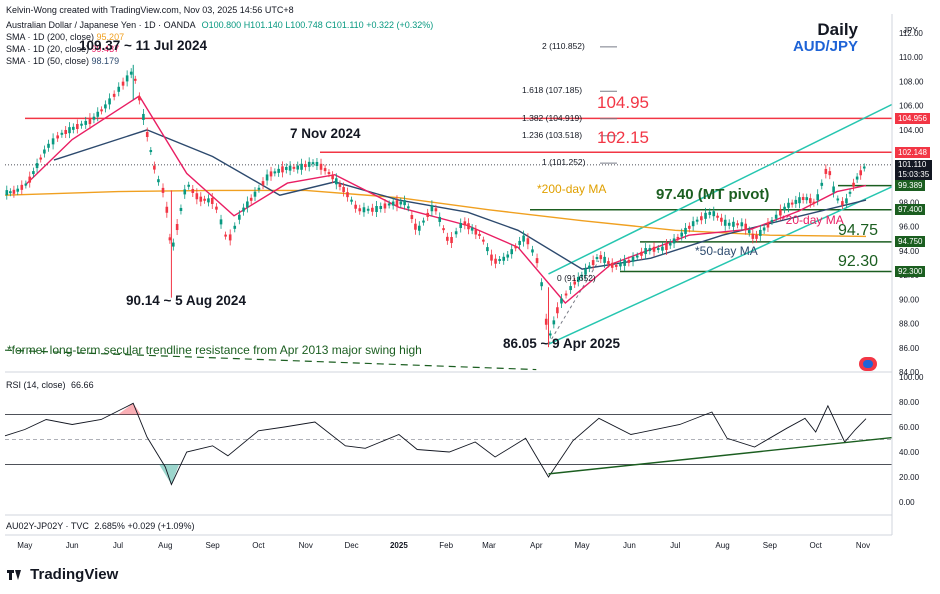 The height and width of the screenshot is (594, 940). I want to click on rsi-legend: RSI (14, close) 66.66, so click(50, 385).